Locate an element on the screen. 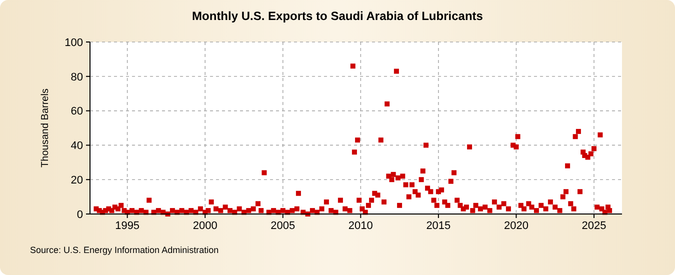 This screenshot has width=675, height=275. x-tick-label: 2010 is located at coordinates (360, 226).